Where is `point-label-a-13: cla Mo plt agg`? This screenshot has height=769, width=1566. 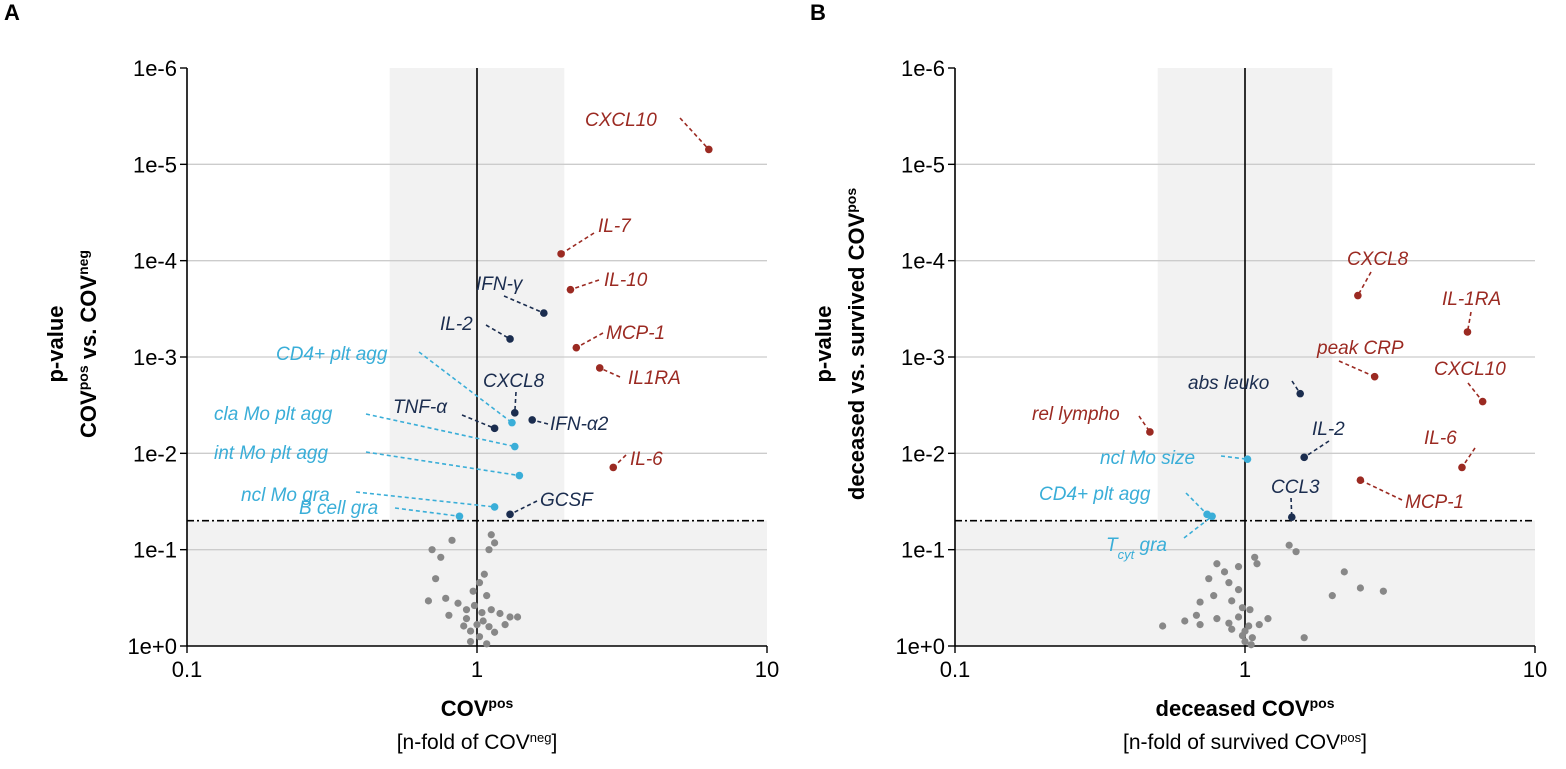 point-label-a-13: cla Mo plt agg is located at coordinates (273, 414).